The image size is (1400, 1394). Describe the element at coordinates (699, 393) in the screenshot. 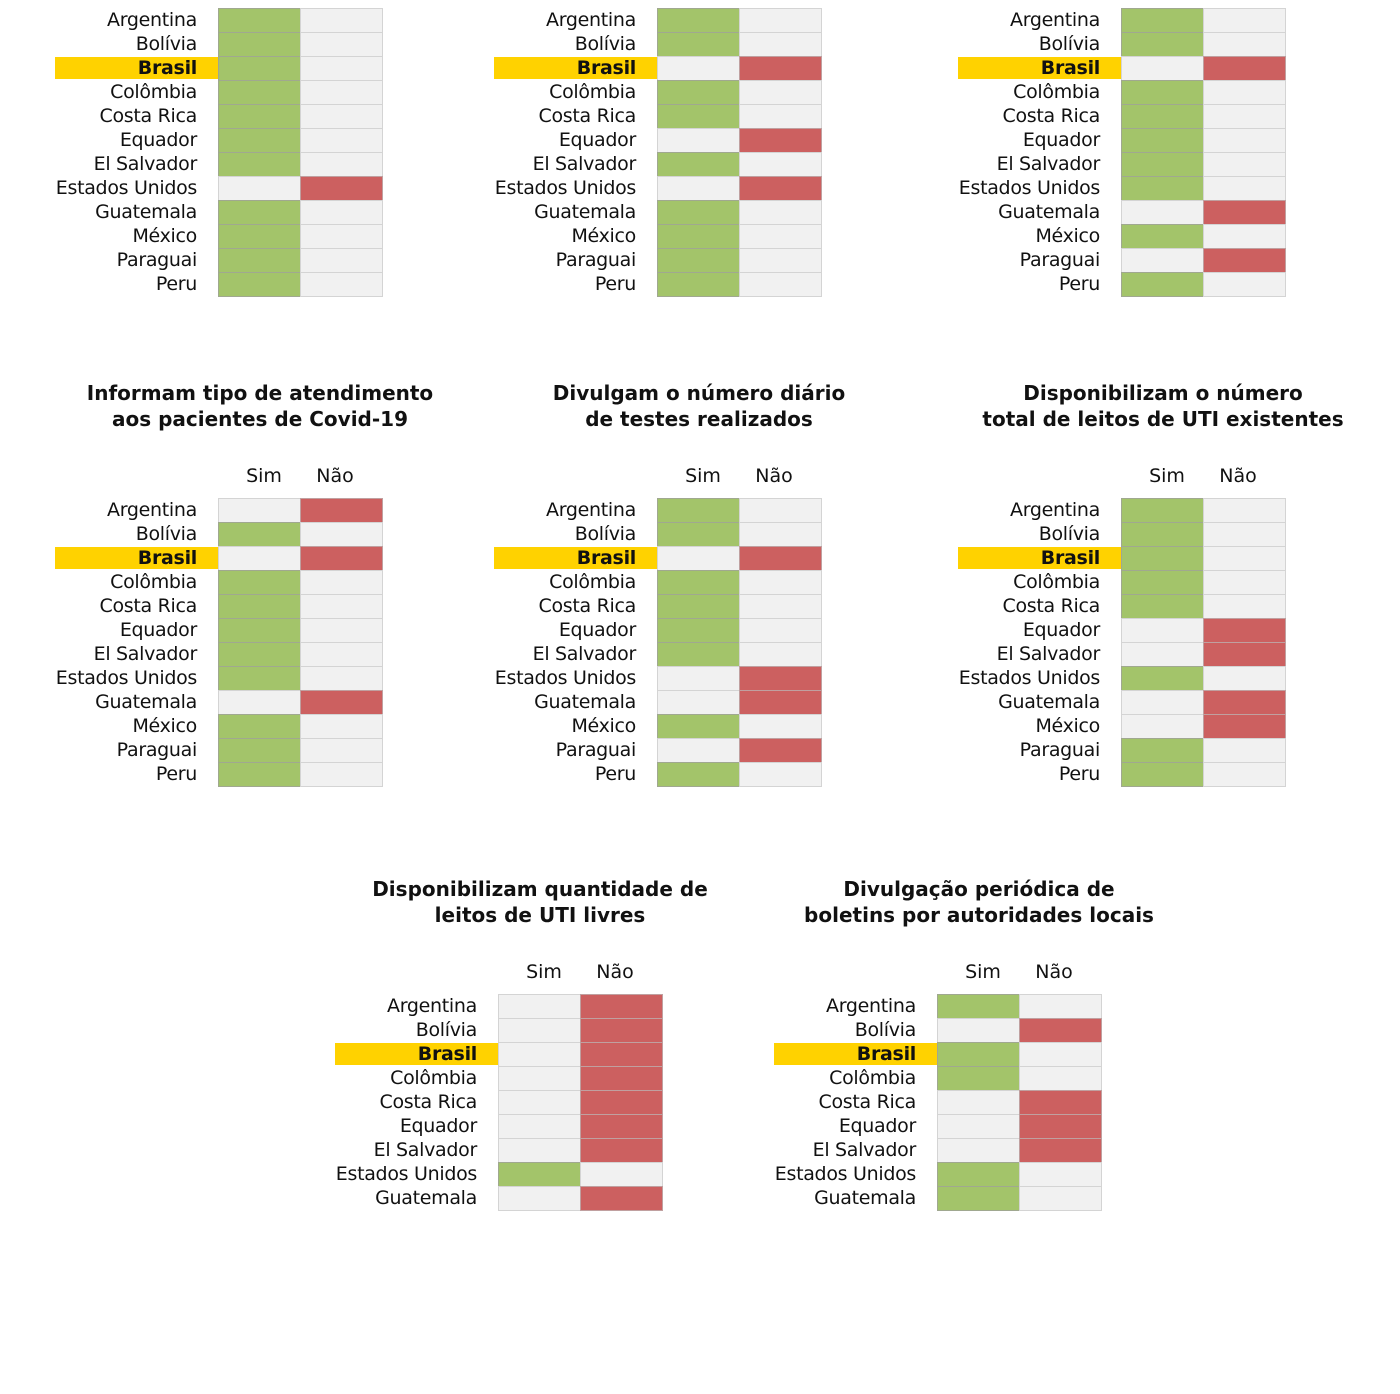

I see `chart-title-line: Divulgam o número diário` at that location.